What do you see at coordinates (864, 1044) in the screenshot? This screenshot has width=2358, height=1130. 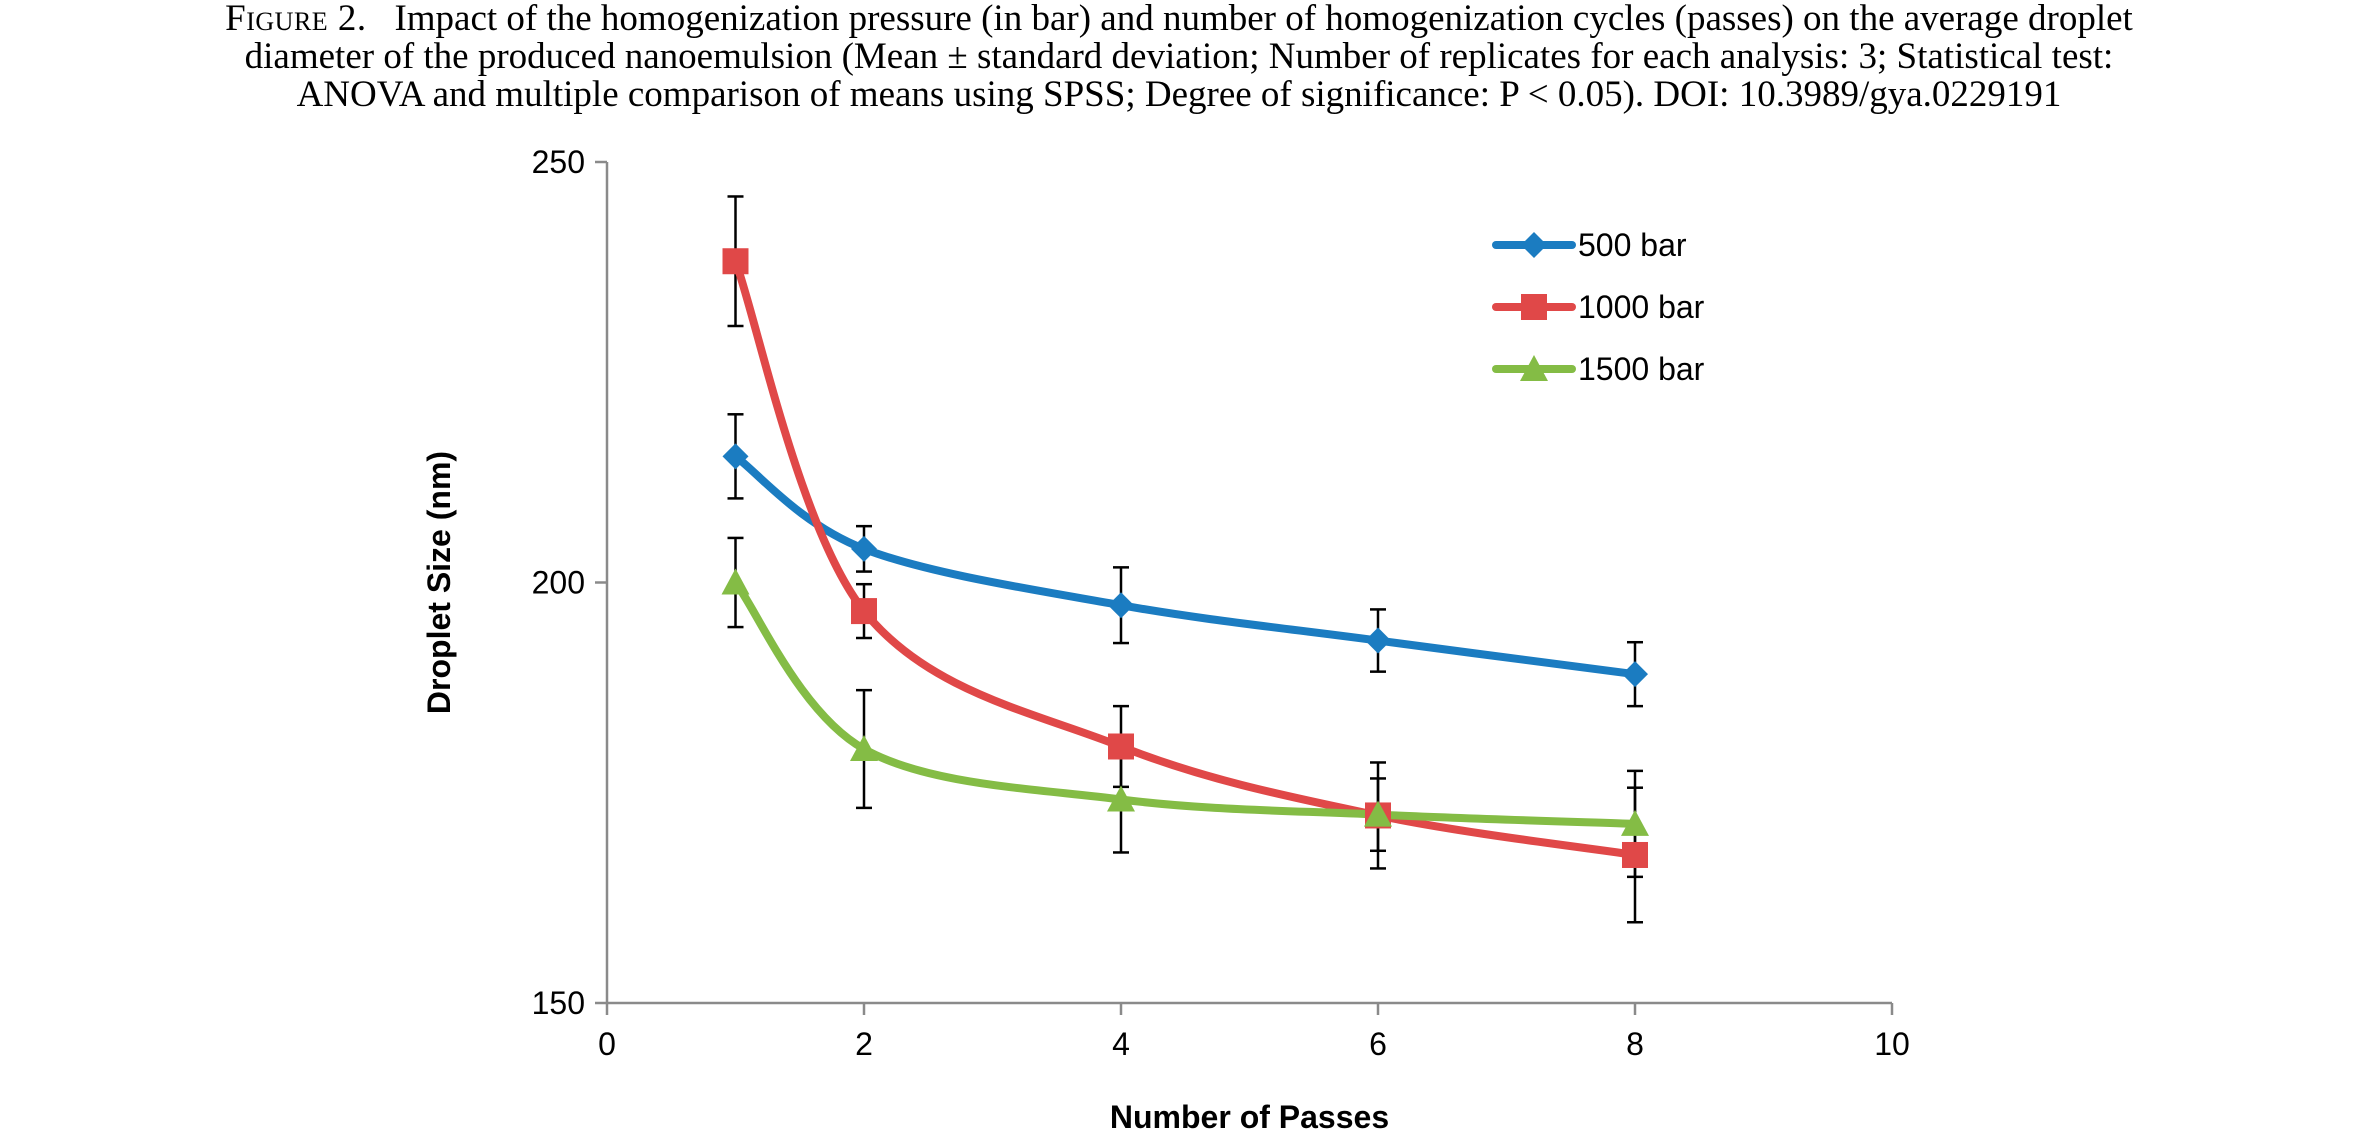 I see `x-tick-label: 2` at bounding box center [864, 1044].